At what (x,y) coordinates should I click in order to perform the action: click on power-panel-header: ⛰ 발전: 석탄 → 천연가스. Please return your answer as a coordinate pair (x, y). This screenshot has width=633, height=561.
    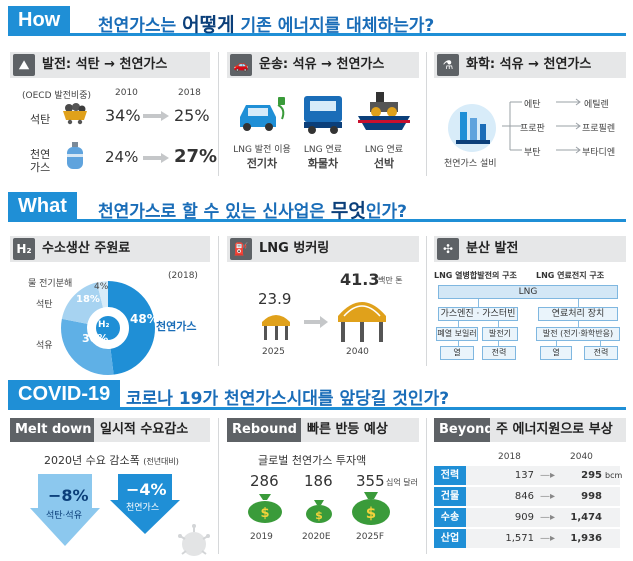
    Looking at the image, I should click on (110, 65).